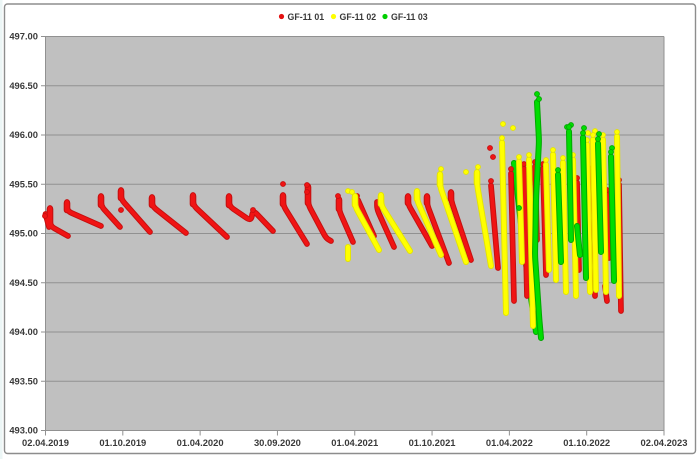  I want to click on svg-text: 495.50, so click(23, 183).